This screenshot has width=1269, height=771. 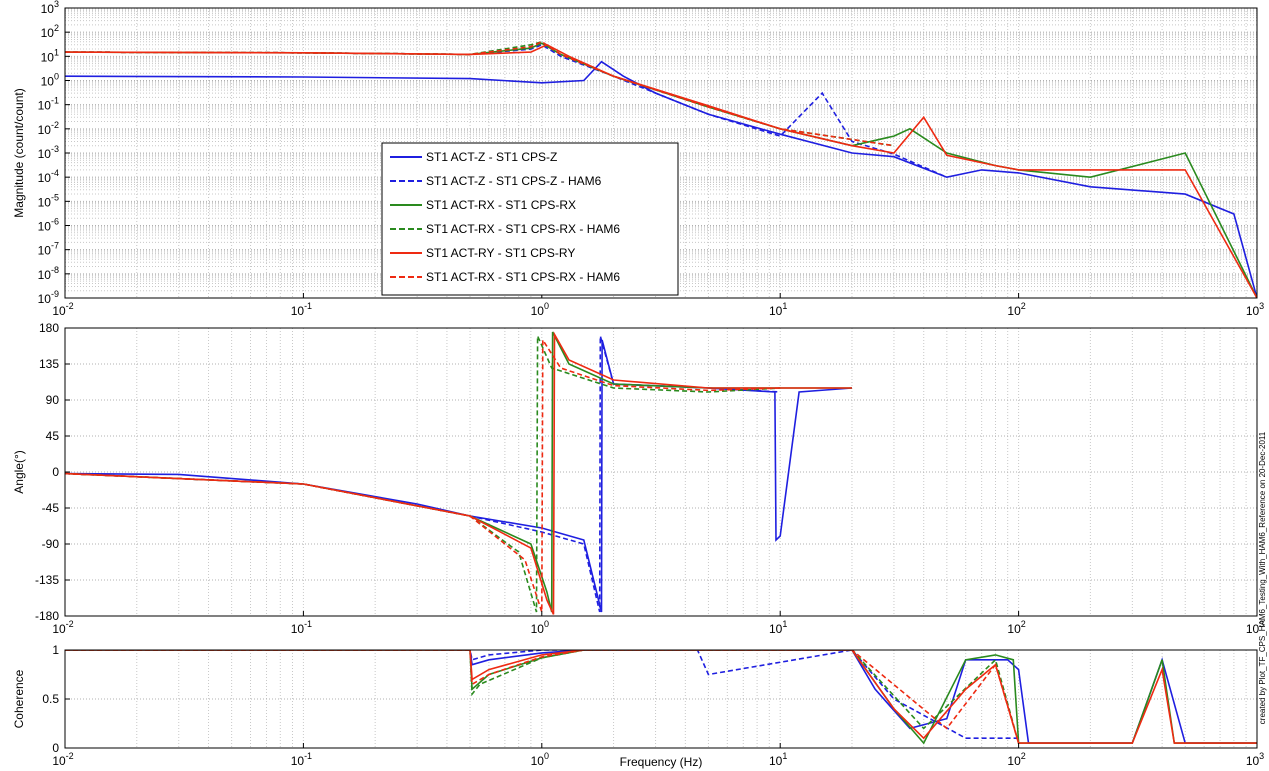 What do you see at coordinates (48, 249) in the screenshot?
I see `y-tick-label: 10-7` at bounding box center [48, 249].